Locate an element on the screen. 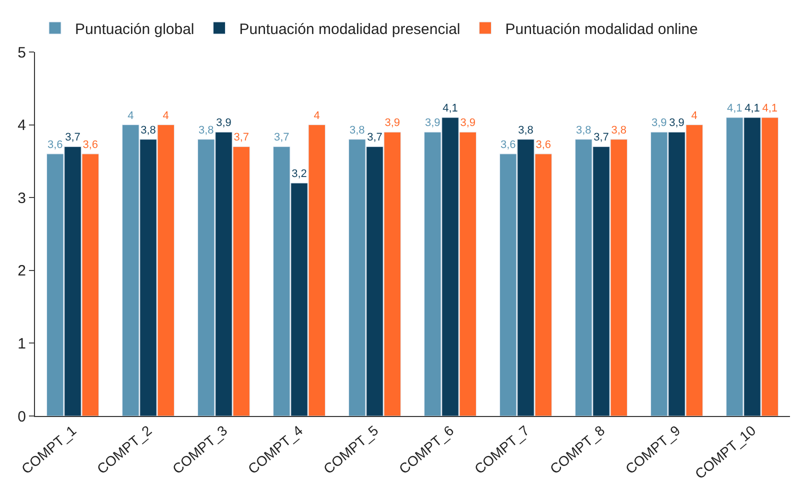  y-tick-label: 4 is located at coordinates (22, 125).